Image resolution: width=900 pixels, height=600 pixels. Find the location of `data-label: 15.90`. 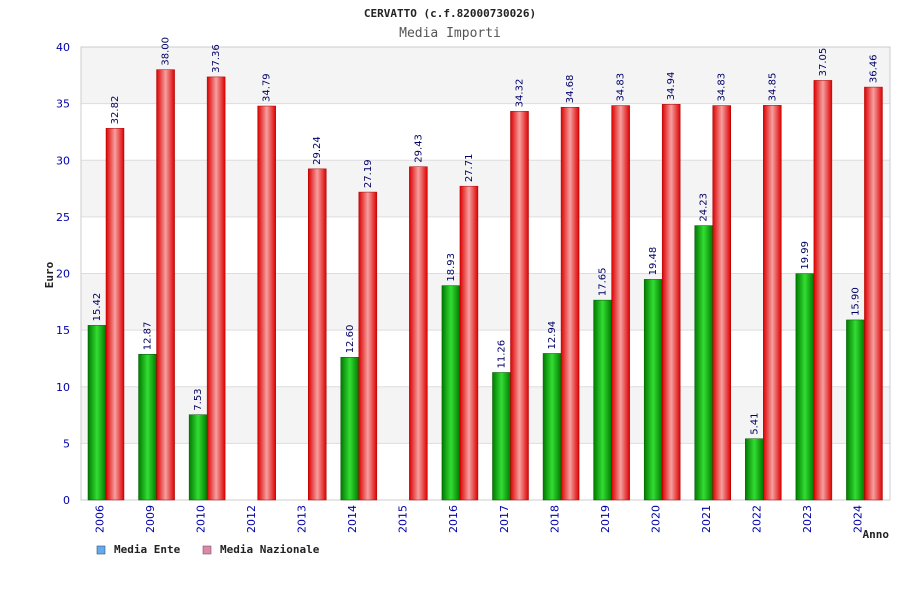

data-label: 15.90 is located at coordinates (855, 301).